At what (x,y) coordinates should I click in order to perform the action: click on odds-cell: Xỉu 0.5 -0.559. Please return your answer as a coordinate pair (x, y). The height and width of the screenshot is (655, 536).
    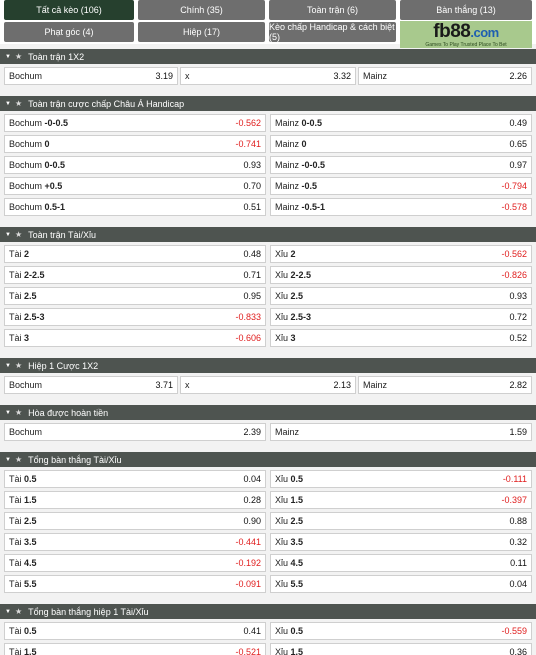
    Looking at the image, I should click on (401, 631).